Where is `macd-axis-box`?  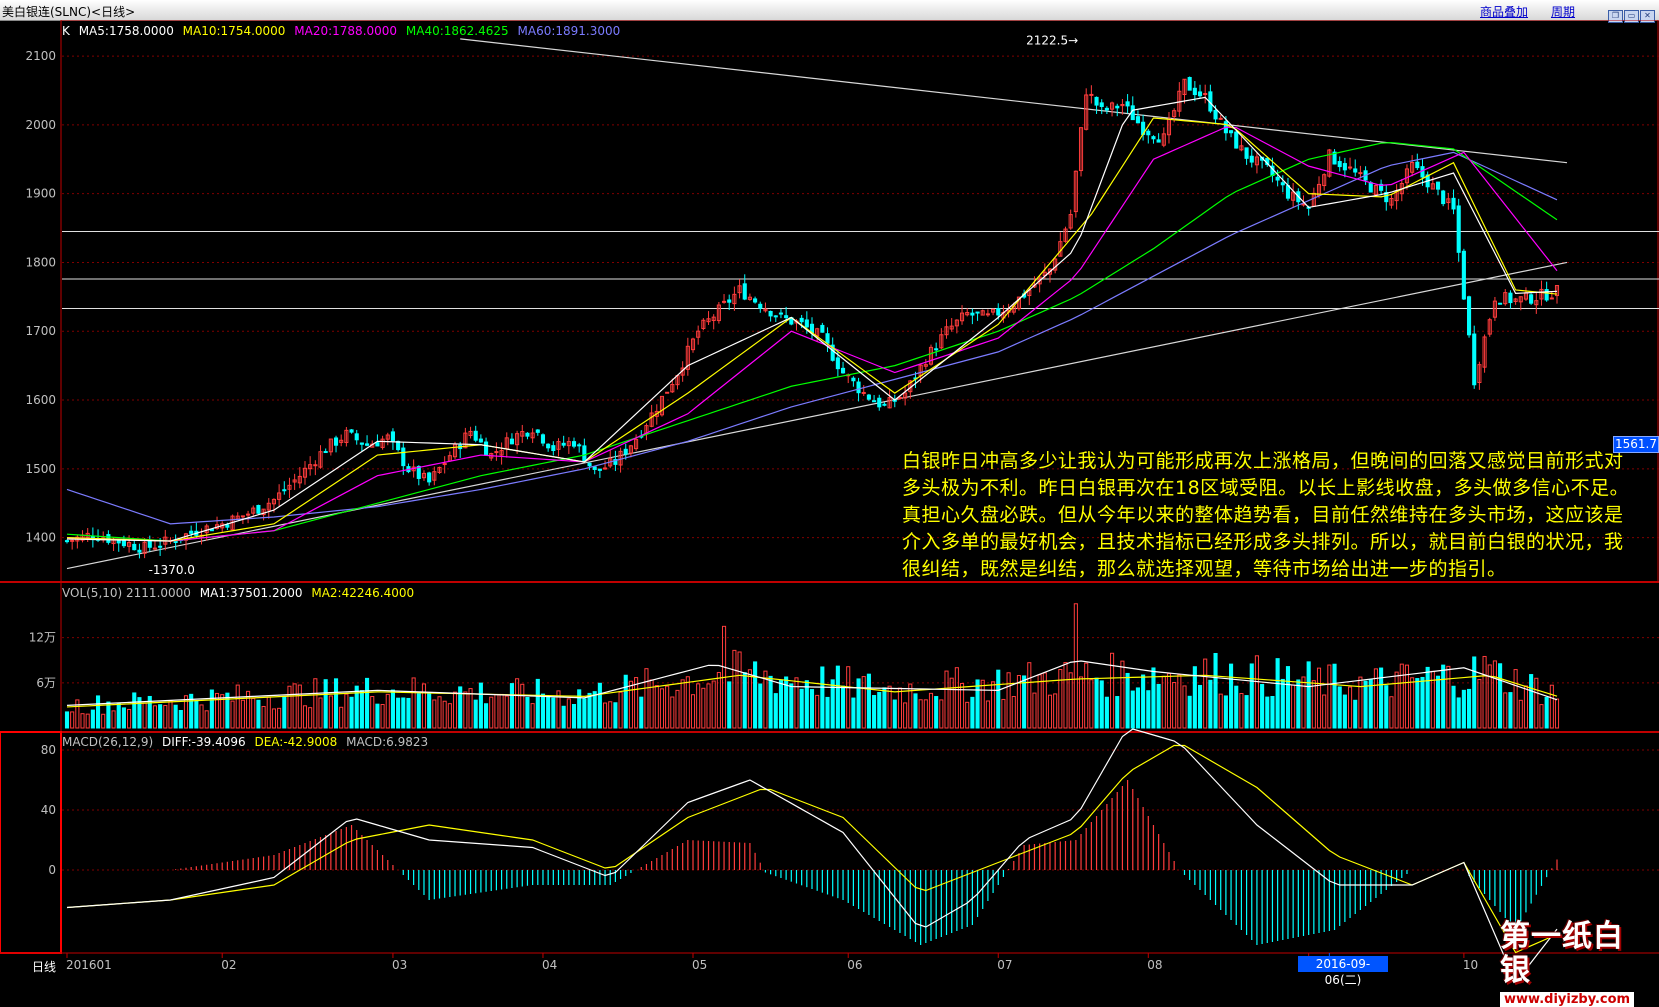 macd-axis-box is located at coordinates (31, 842).